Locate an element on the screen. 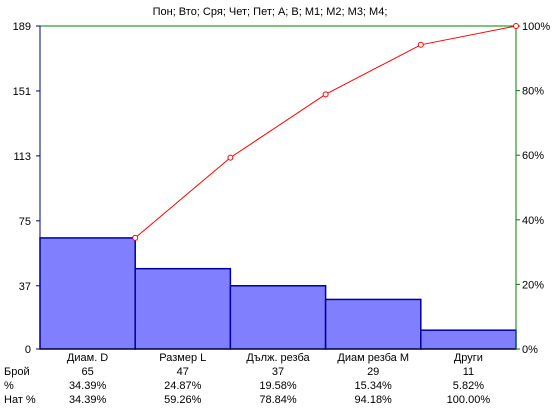 The image size is (560, 411). table-row-label-2: Нат % is located at coordinates (20, 400).